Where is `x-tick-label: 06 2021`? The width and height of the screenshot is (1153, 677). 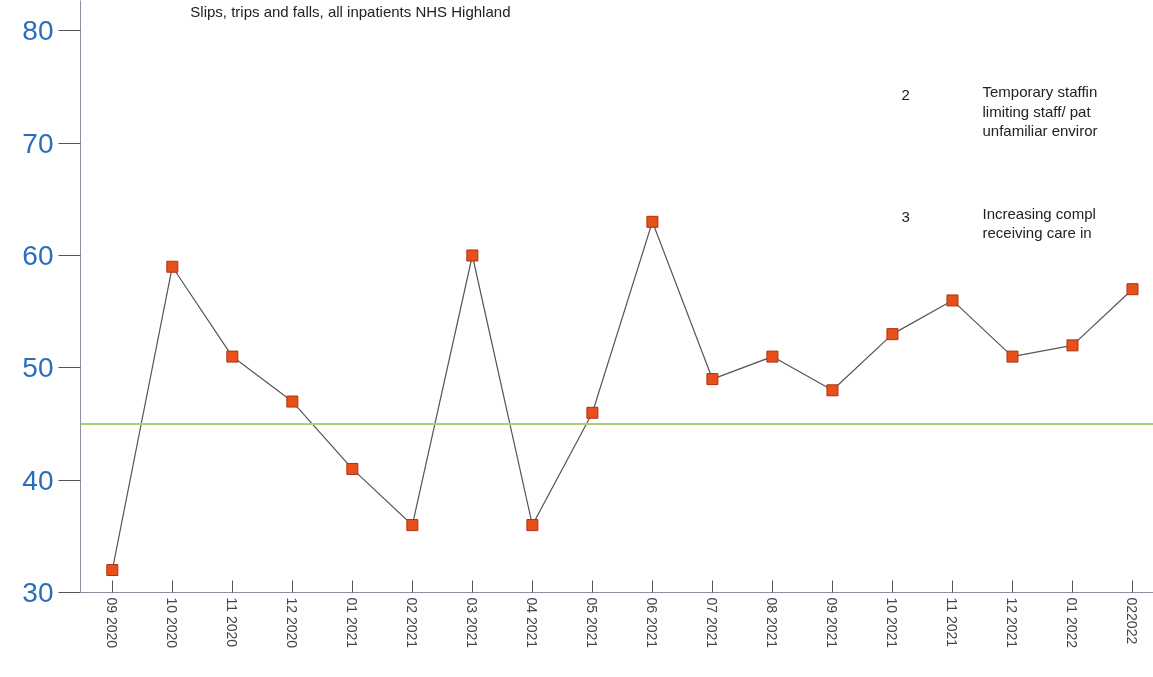
x-tick-label: 06 2021 is located at coordinates (652, 623).